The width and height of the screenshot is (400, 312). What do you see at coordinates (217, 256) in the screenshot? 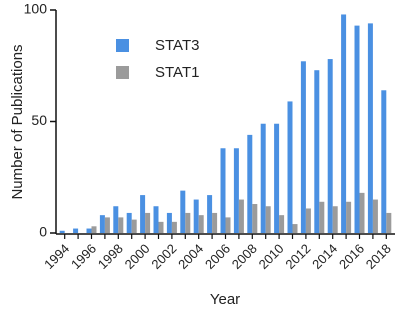
I see `x-tick-label: 2006` at bounding box center [217, 256].